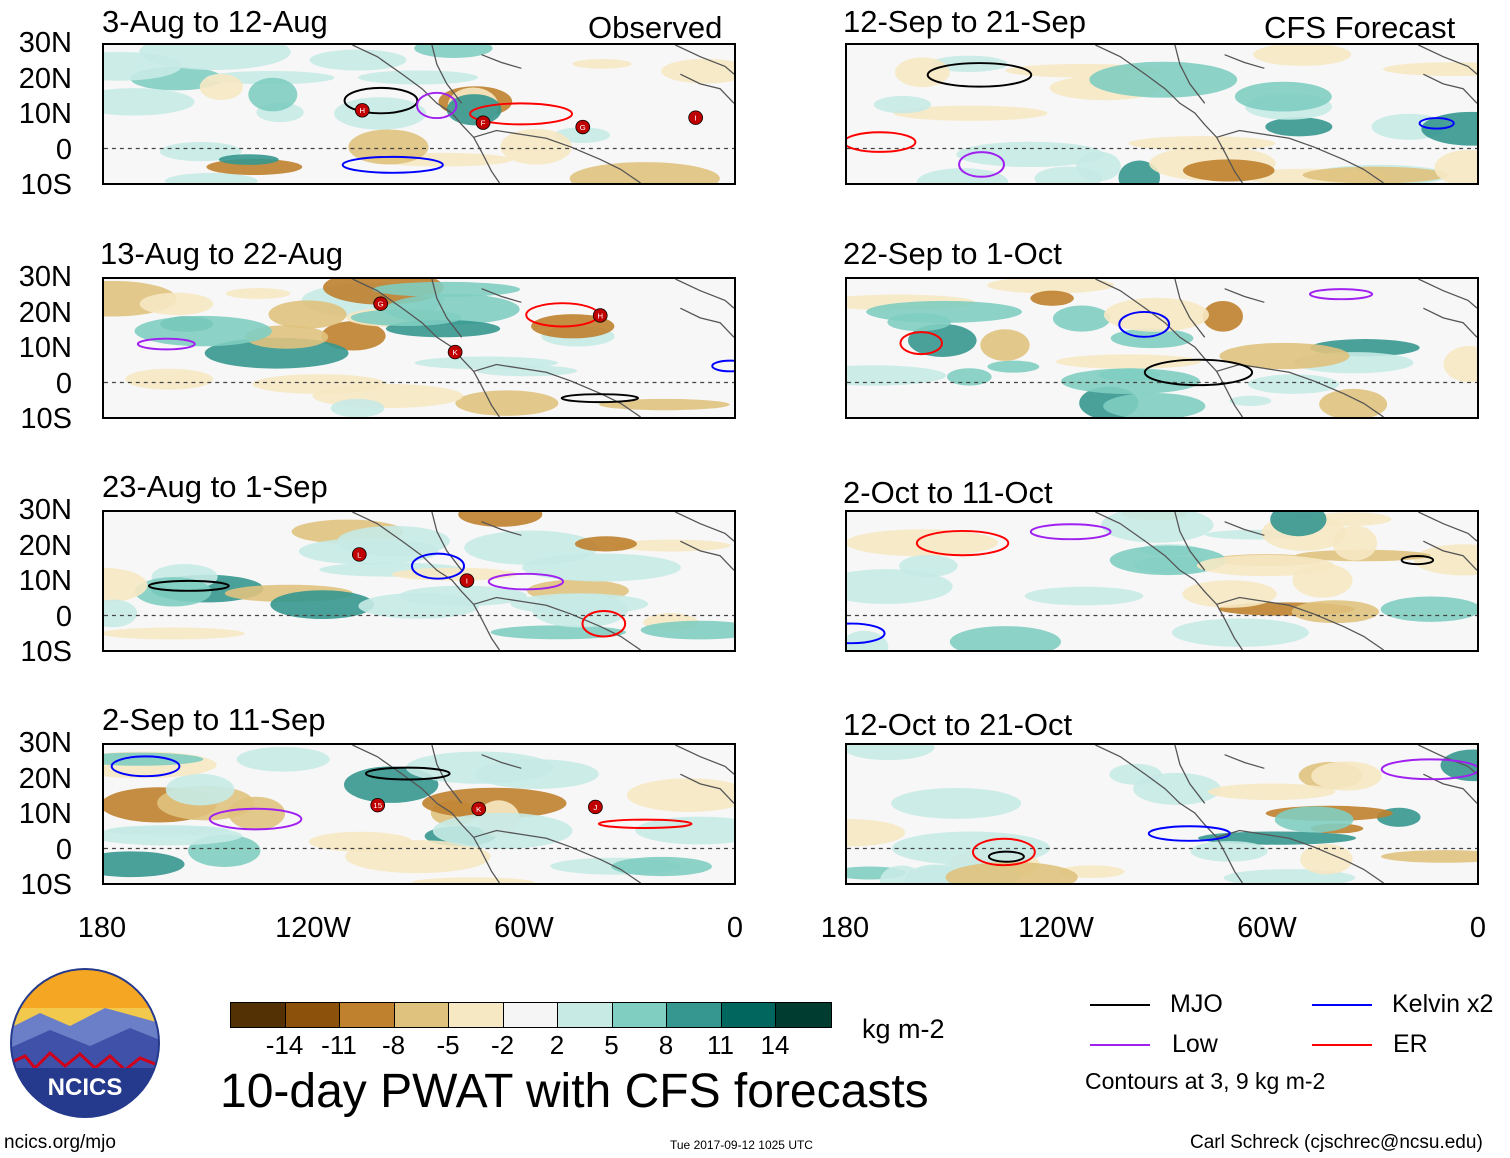 This screenshot has height=1158, width=1510. I want to click on footer-timestamp: Tue 2017-09-12 1025 UTC, so click(741, 1145).